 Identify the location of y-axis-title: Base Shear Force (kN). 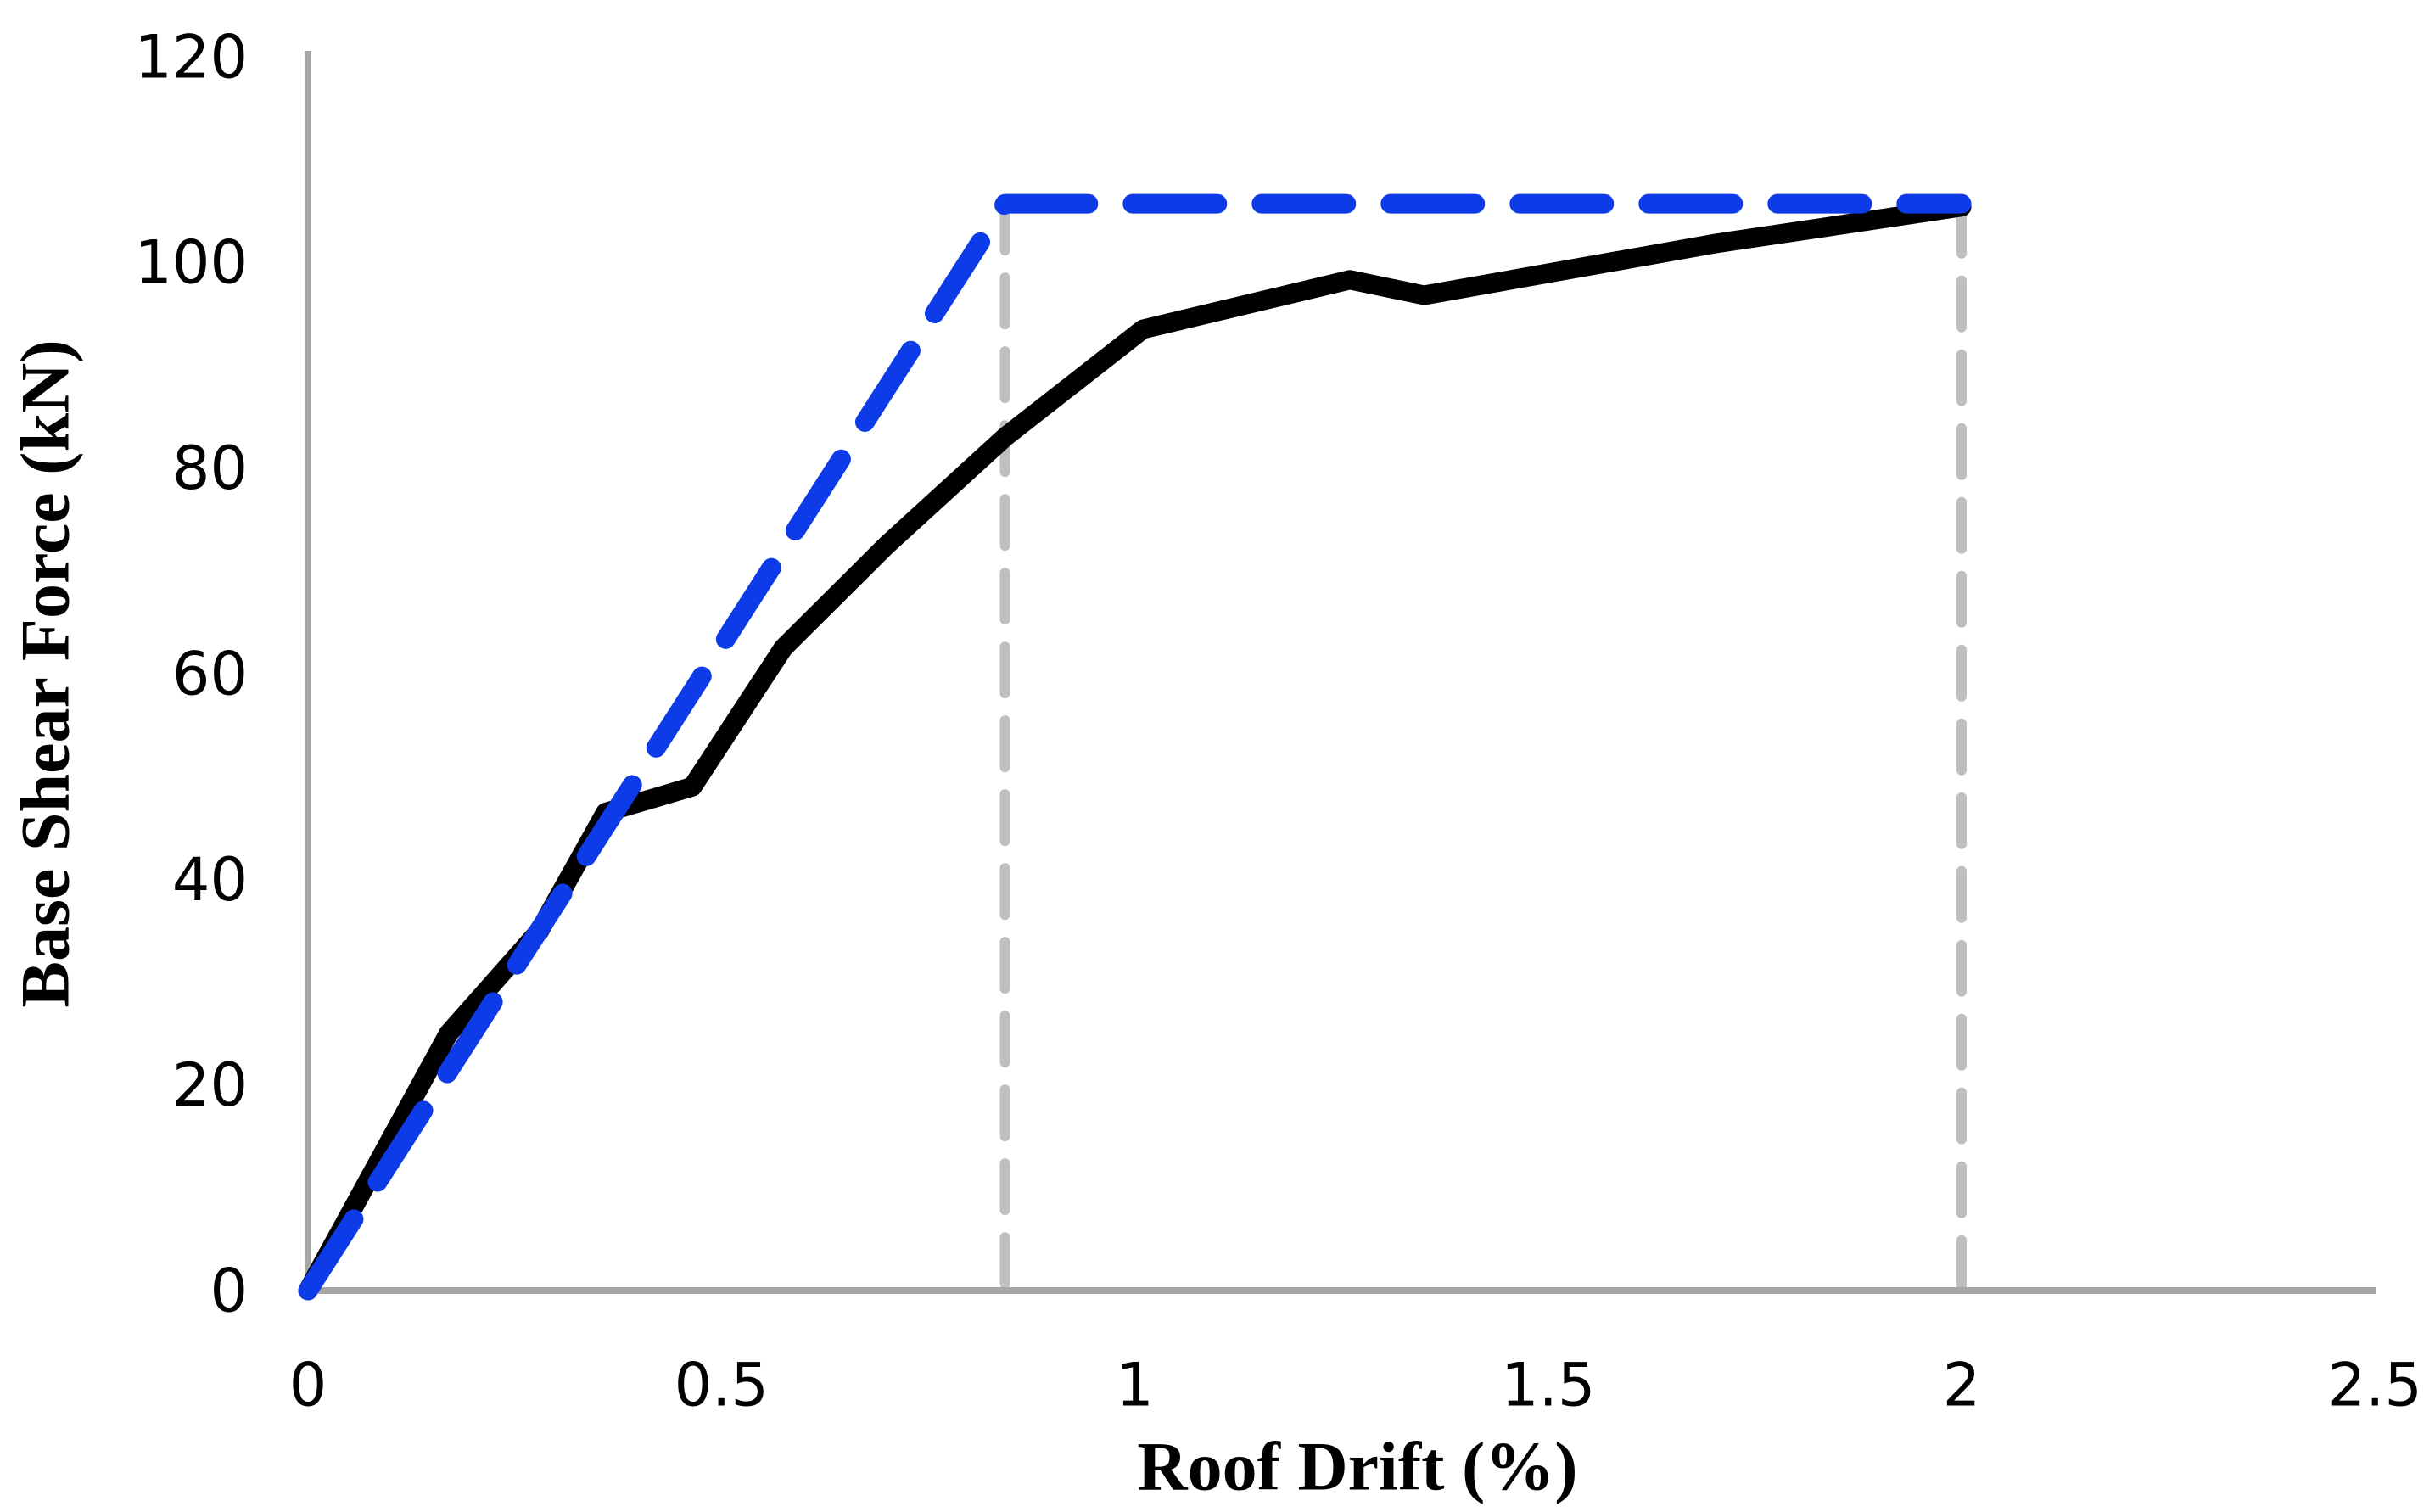
(46, 673).